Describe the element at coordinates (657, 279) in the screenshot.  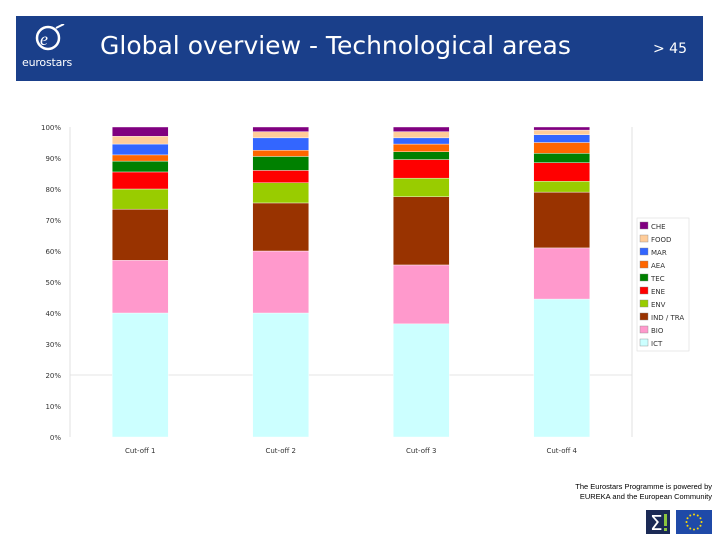
I see `legend-label: TEC` at that location.